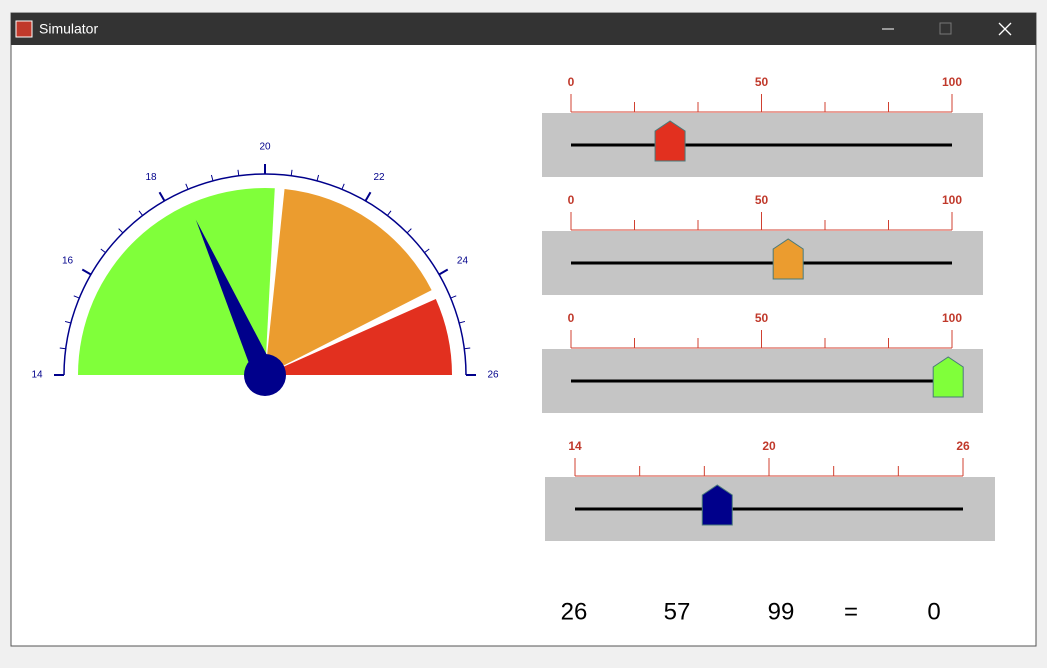 Image resolution: width=1047 pixels, height=668 pixels. I want to click on maximize-button, so click(945, 28).